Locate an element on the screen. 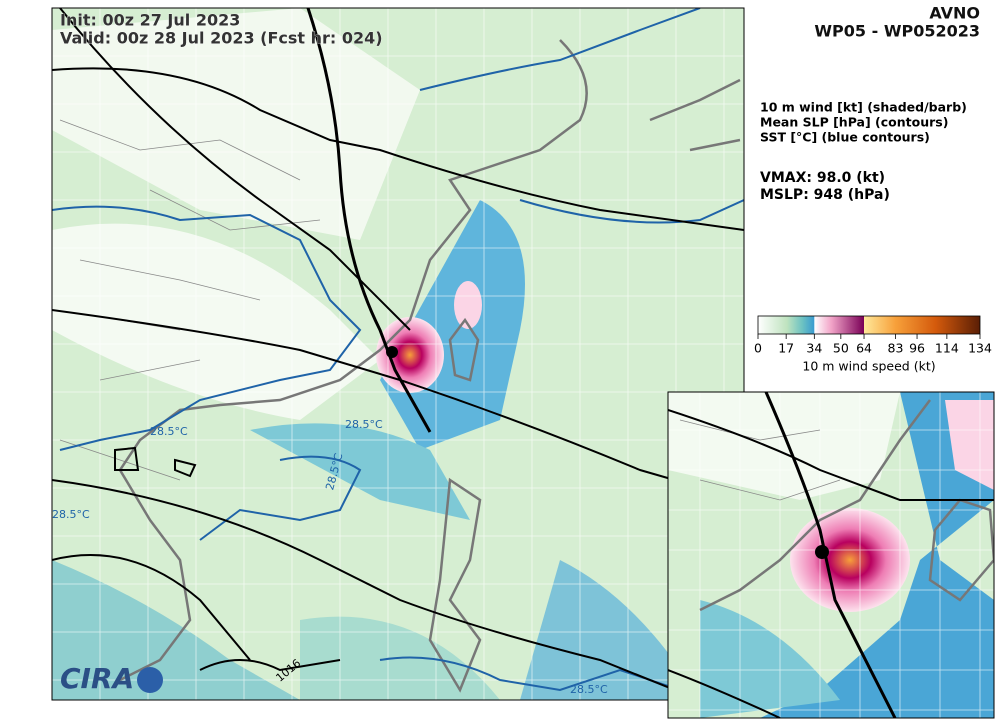 Image resolution: width=1000 pixels, height=726 pixels. mslp: MSLP: 948 (hPa) is located at coordinates (825, 195).